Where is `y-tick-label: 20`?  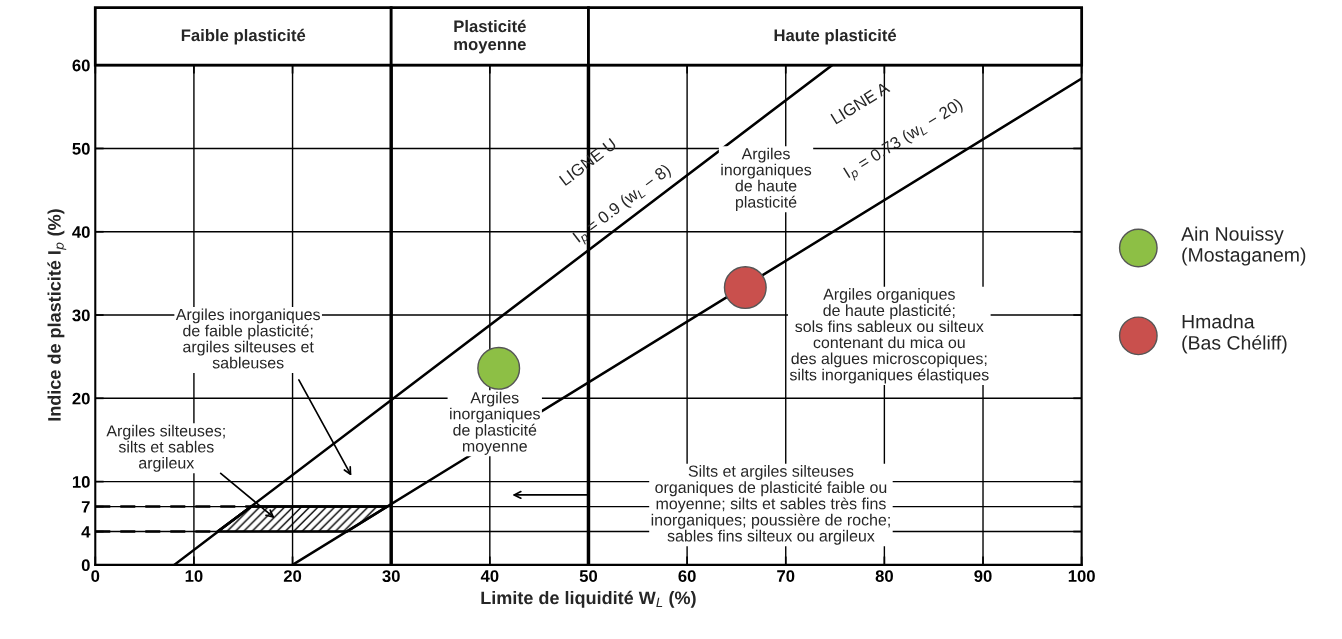
y-tick-label: 20 is located at coordinates (81, 398).